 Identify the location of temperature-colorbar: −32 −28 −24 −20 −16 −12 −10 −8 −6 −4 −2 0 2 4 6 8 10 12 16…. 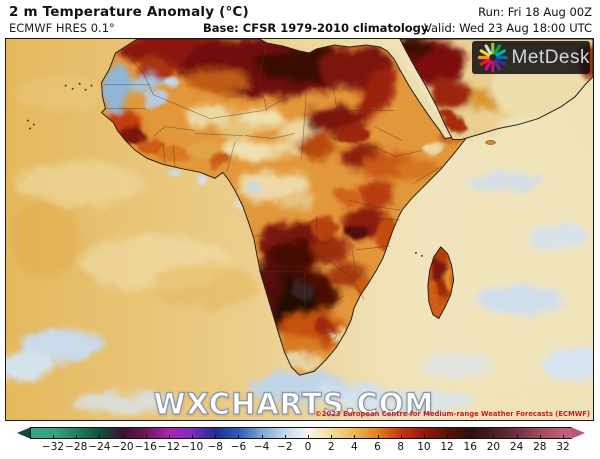
(300, 441).